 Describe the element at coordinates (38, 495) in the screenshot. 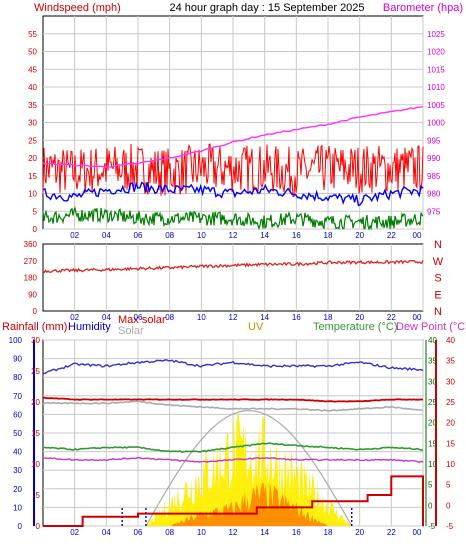

I see `rain-tick-label: 5` at that location.